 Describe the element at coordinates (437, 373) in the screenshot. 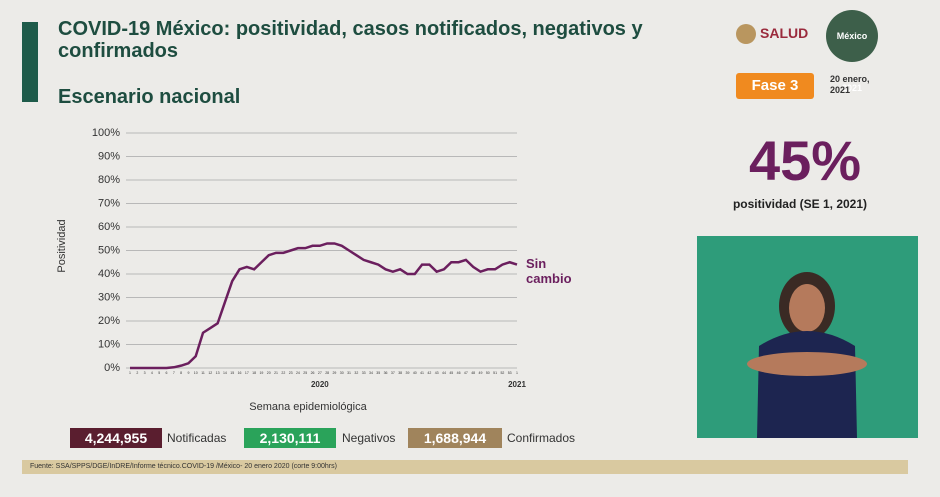

I see `x-tick-label: 43` at that location.